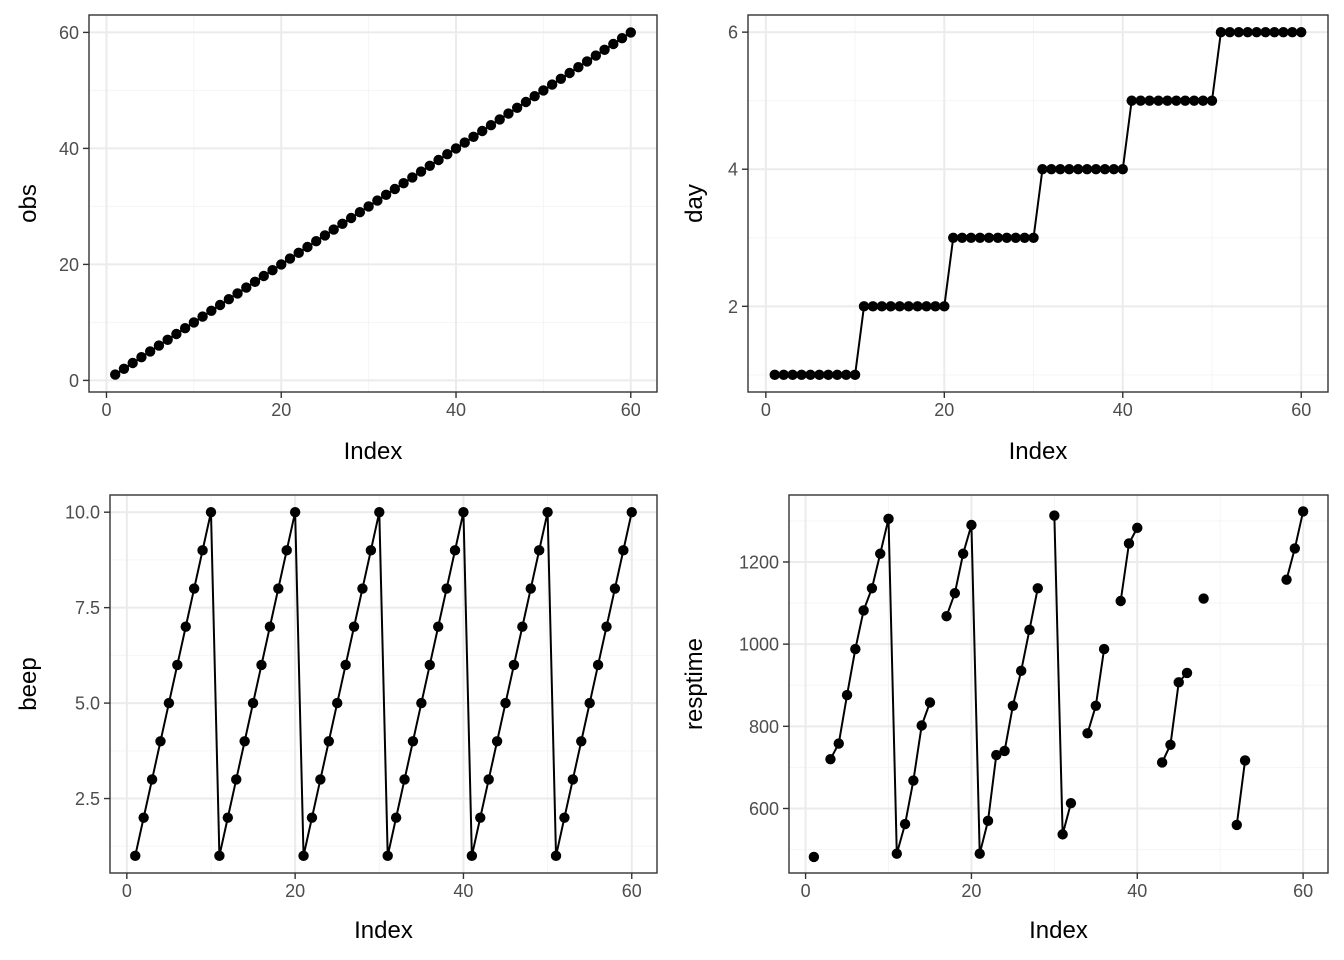 This screenshot has width=1344, height=960. I want to click on x-tick-label: 20, so click(971, 891).